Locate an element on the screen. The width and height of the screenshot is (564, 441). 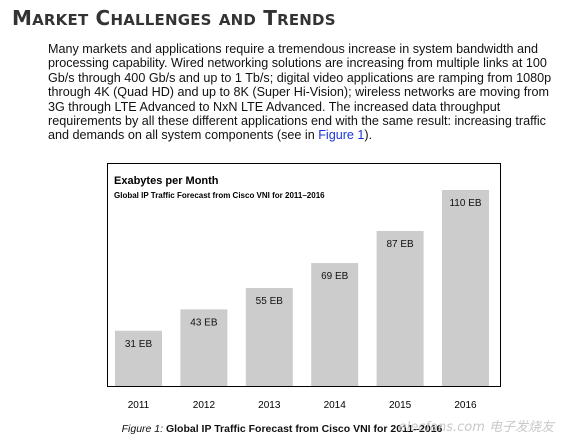
bar-2015 is located at coordinates (400, 308).